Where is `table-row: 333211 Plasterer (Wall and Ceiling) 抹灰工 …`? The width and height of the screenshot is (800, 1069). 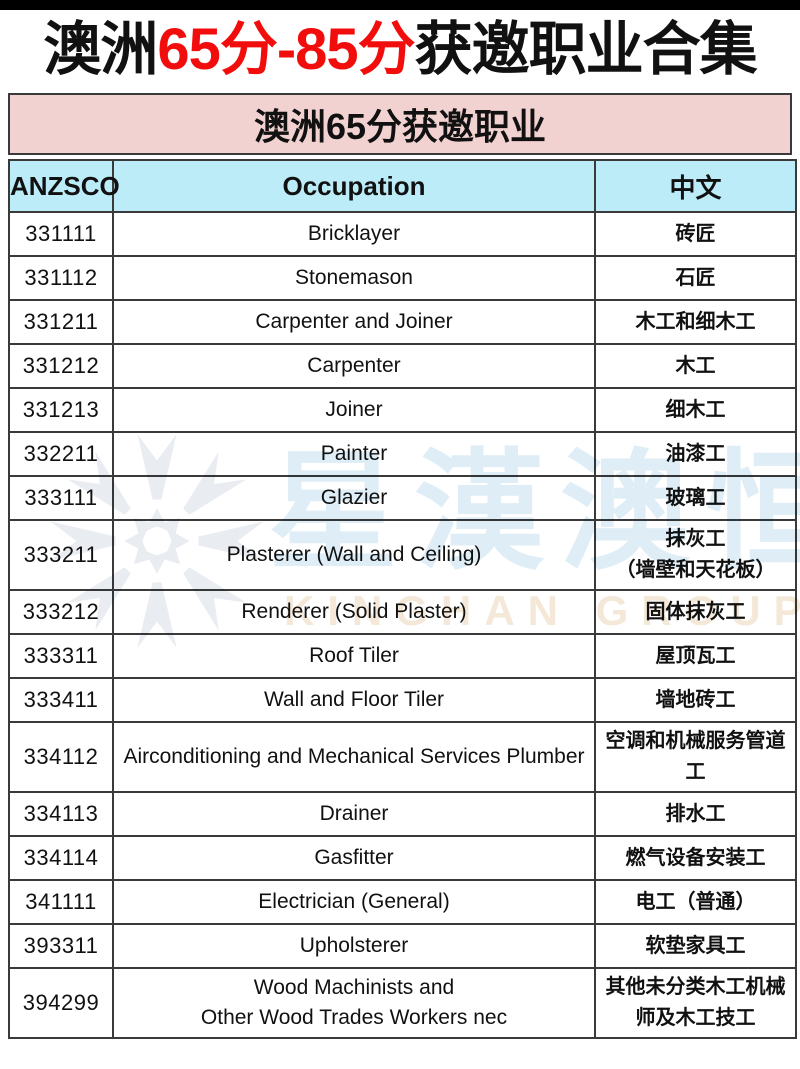 table-row: 333211 Plasterer (Wall and Ceiling) 抹灰工 … is located at coordinates (402, 555).